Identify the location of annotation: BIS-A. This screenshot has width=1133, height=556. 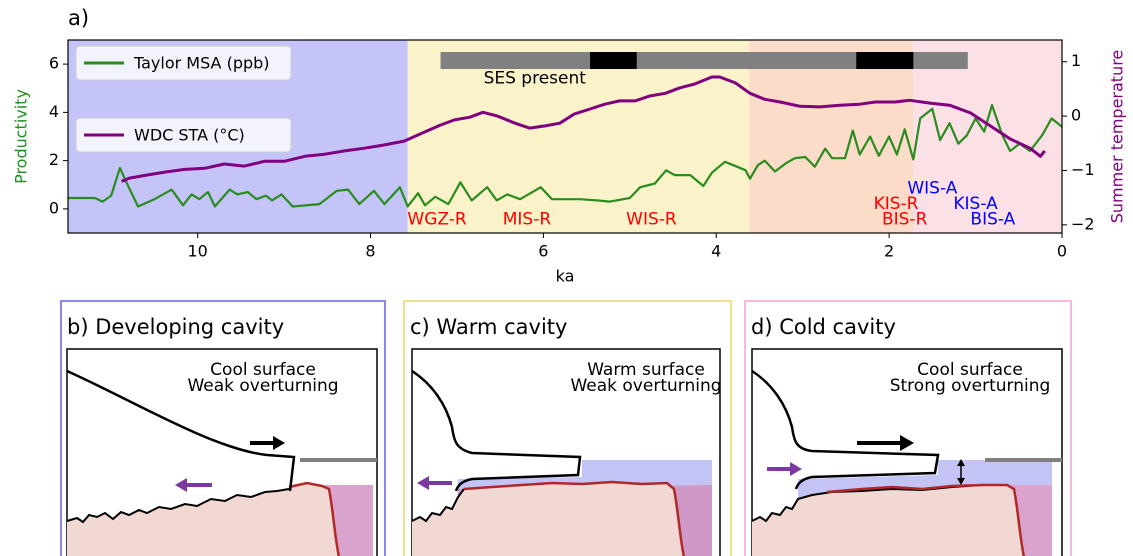
(992, 220).